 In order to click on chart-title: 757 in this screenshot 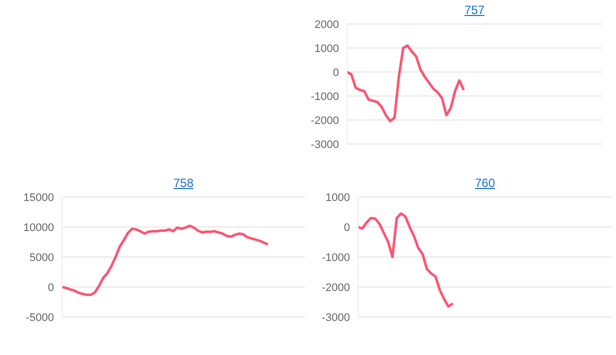, I will do `click(474, 10)`.